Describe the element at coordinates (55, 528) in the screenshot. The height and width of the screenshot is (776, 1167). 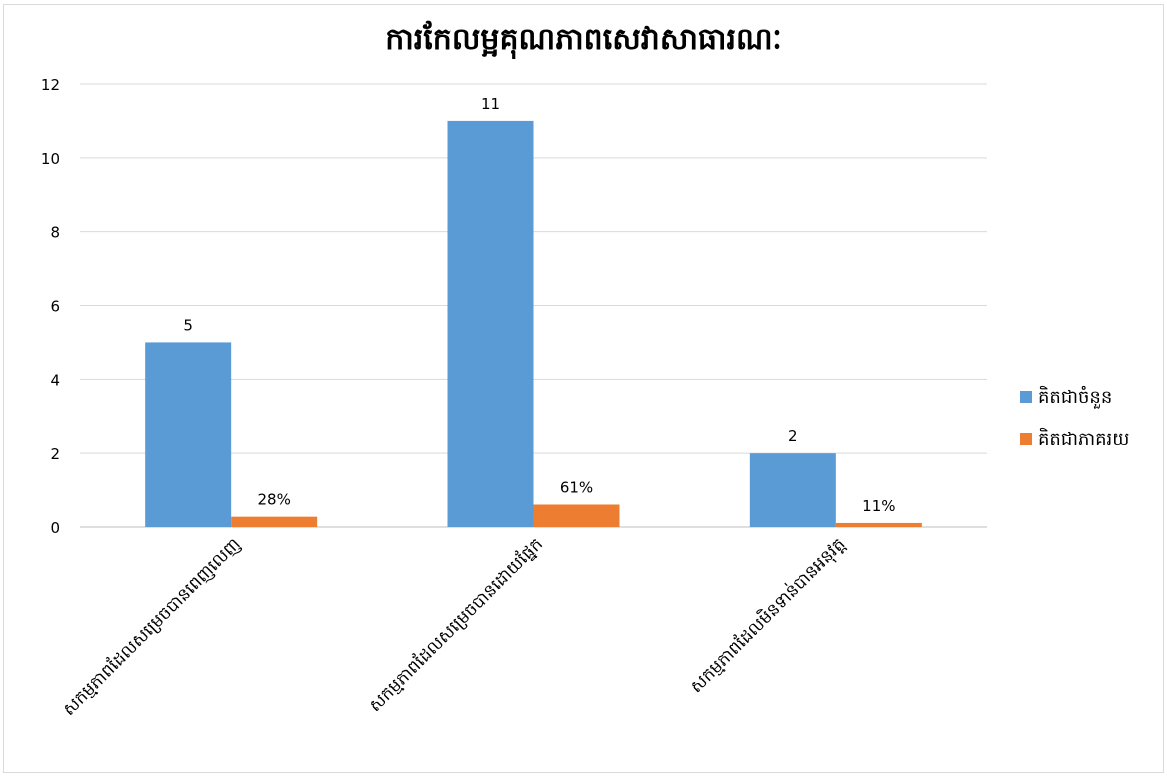
I see `y-tick-label: 0` at that location.